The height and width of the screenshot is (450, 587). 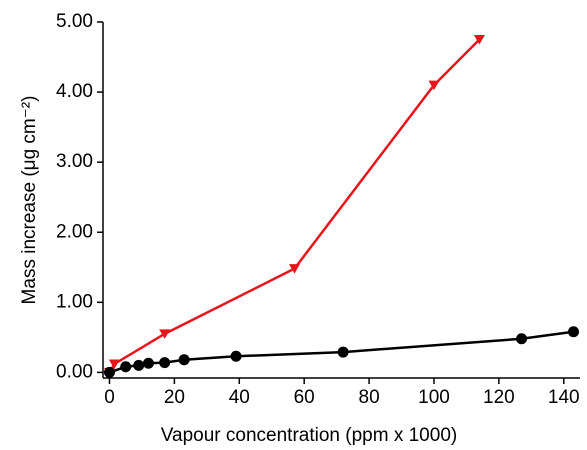 What do you see at coordinates (499, 397) in the screenshot?
I see `x-tick-label: 120` at bounding box center [499, 397].